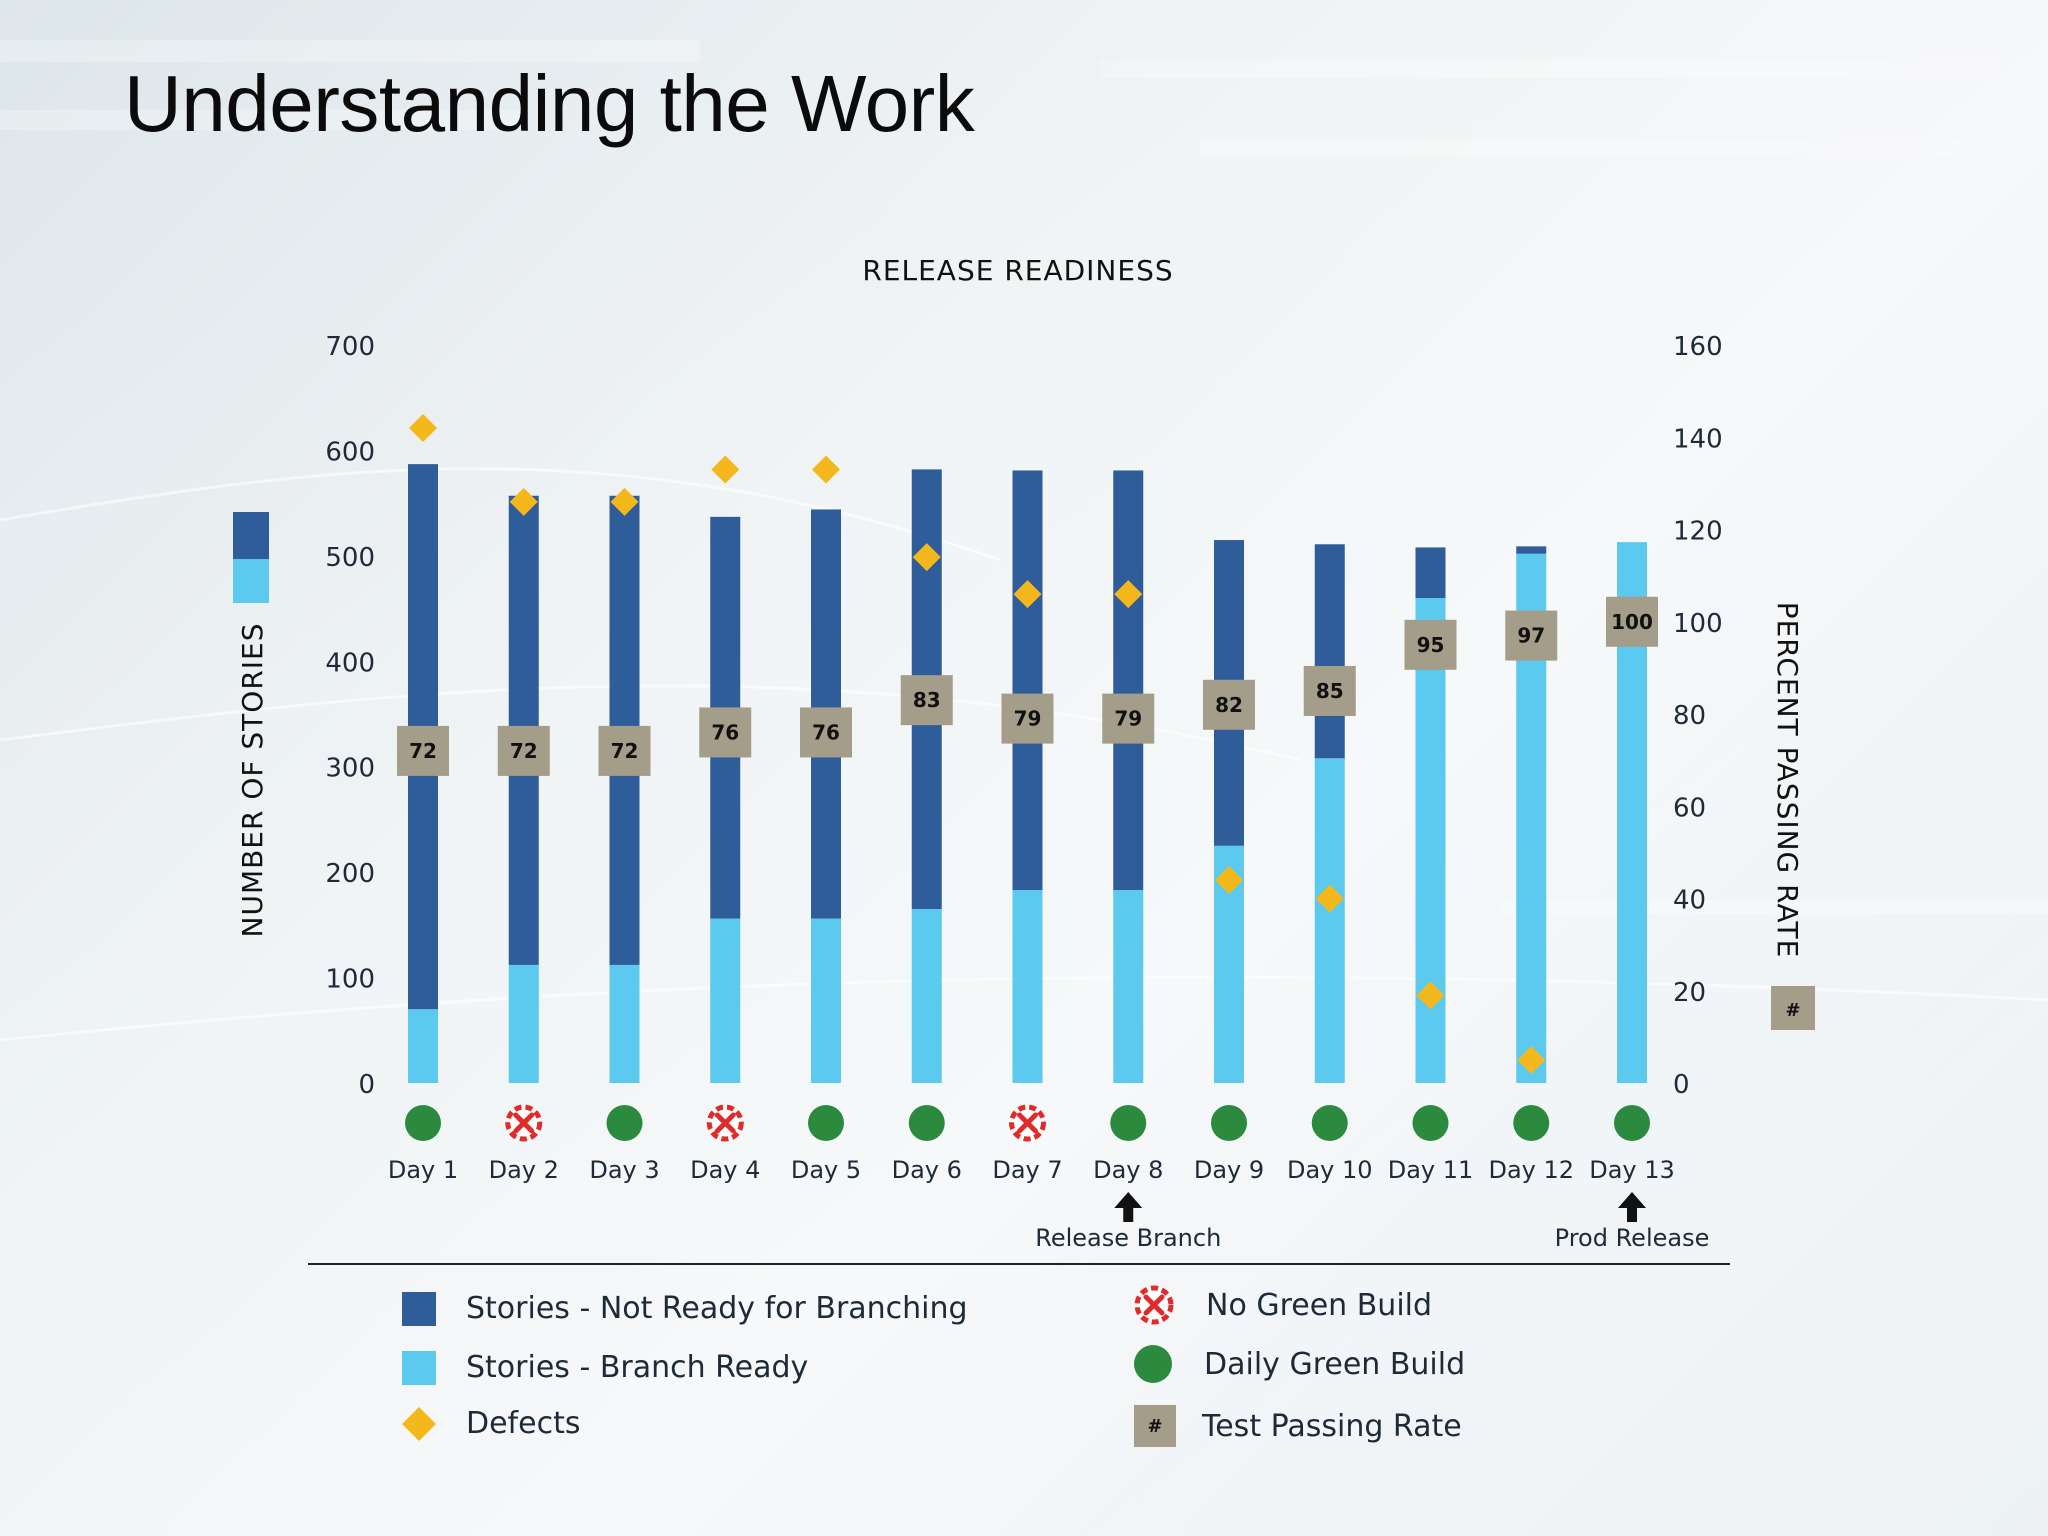  What do you see at coordinates (350, 980) in the screenshot?
I see `y-tick-label: 100` at bounding box center [350, 980].